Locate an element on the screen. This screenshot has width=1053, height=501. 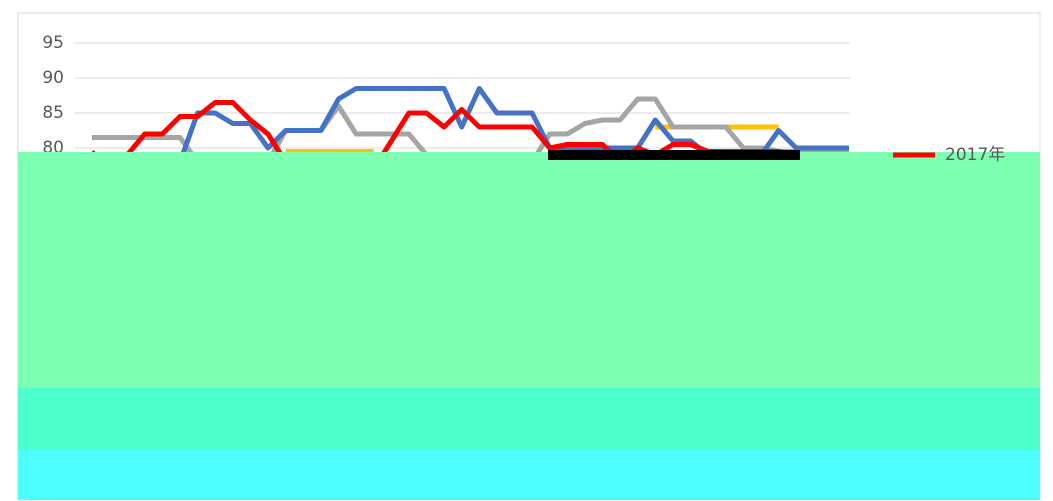
y-tick-label: 90 is located at coordinates (53, 78).